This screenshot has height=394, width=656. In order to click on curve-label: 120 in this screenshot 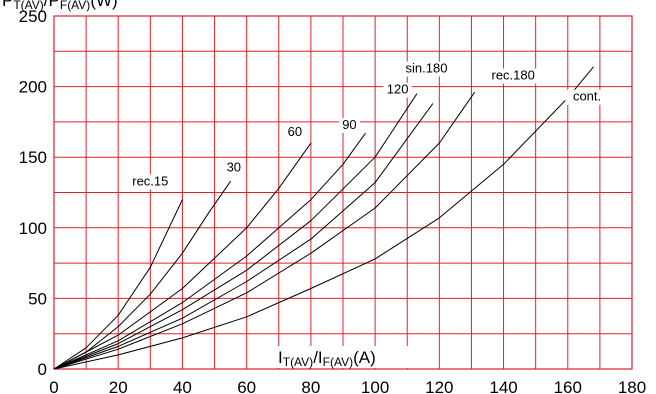, I will do `click(398, 89)`.